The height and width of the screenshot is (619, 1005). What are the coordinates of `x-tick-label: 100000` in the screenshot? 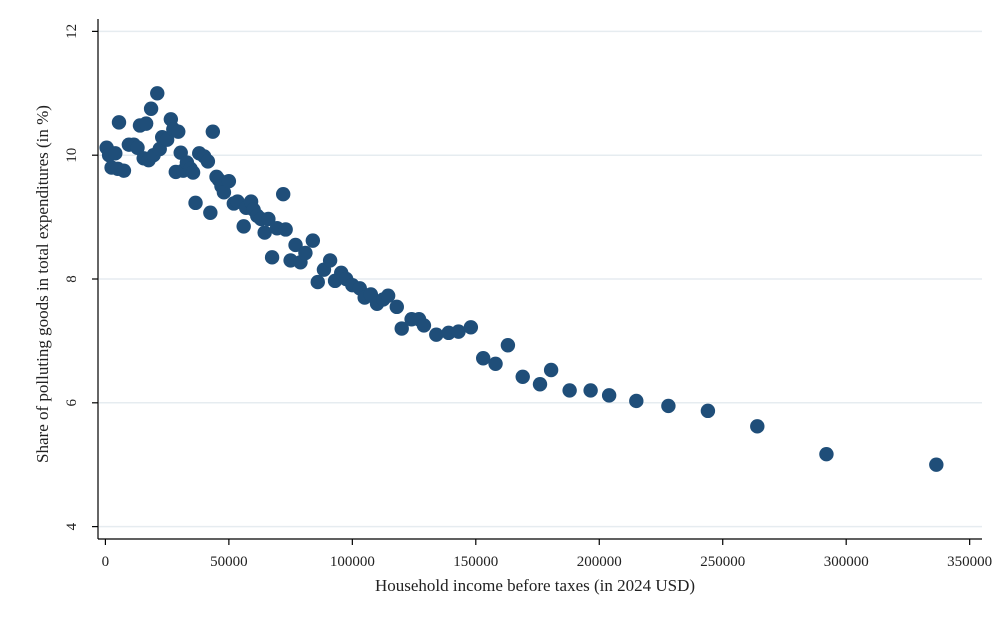 It's located at (352, 562).